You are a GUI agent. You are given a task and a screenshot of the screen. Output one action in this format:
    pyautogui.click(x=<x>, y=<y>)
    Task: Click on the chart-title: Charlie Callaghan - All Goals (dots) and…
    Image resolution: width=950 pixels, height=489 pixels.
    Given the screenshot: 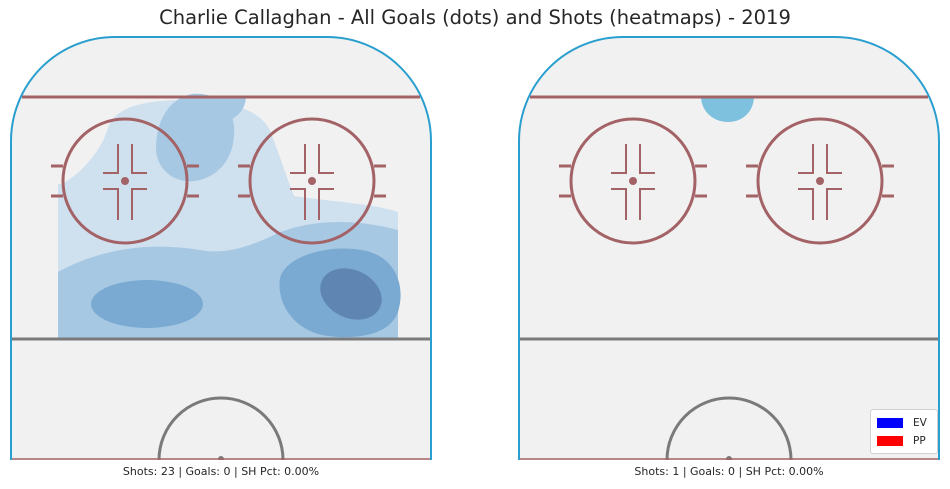 What is the action you would take?
    pyautogui.click(x=475, y=17)
    